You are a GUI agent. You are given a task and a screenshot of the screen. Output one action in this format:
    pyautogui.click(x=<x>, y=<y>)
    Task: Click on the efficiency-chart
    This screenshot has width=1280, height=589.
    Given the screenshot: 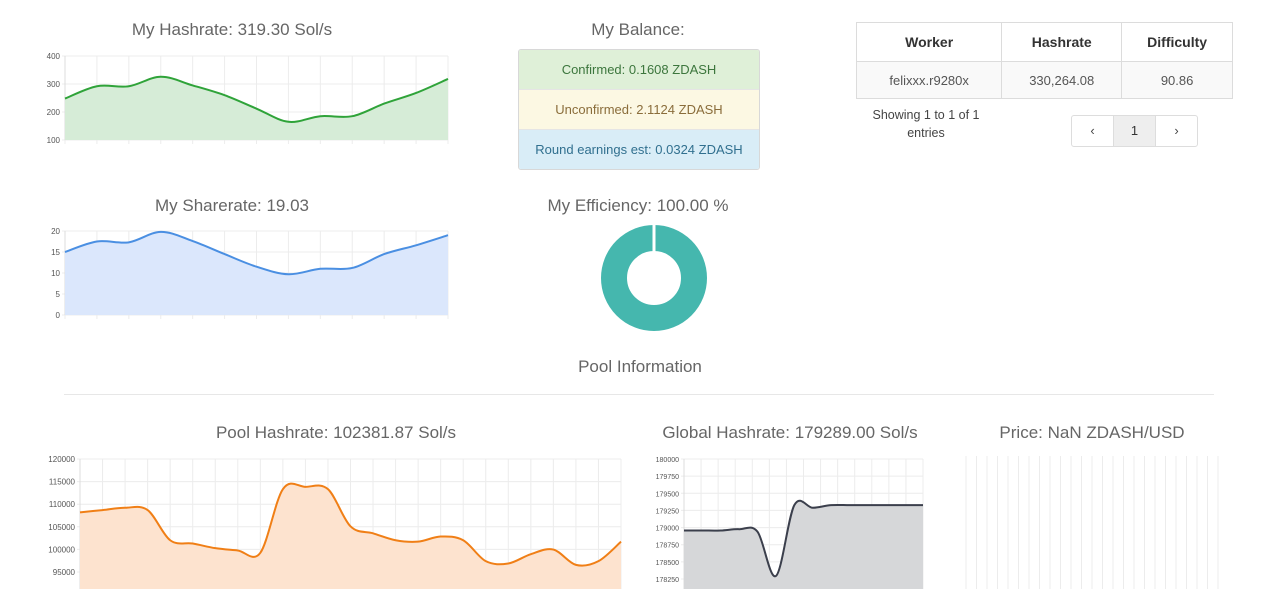 What is the action you would take?
    pyautogui.click(x=654, y=278)
    